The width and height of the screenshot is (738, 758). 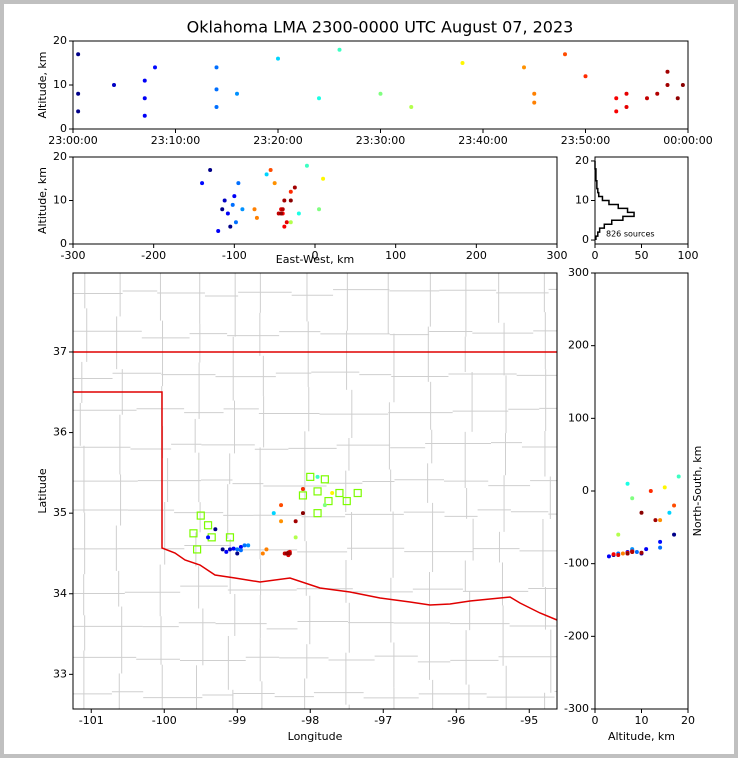 What do you see at coordinates (585, 140) in the screenshot?
I see `x-tick-label: 23:50:00` at bounding box center [585, 140].